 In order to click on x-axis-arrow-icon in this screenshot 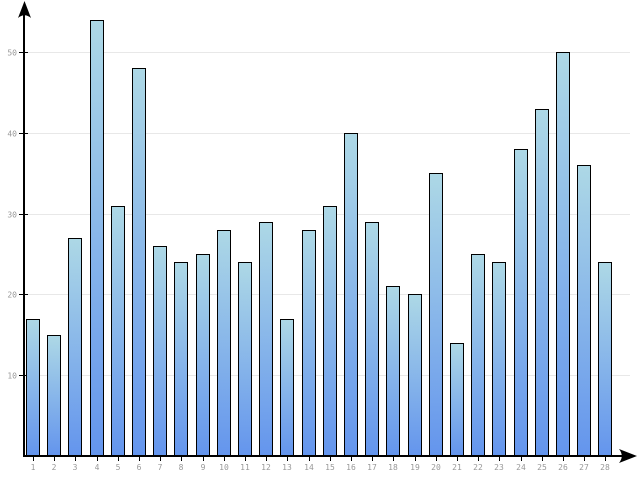, I will do `click(628, 456)`.